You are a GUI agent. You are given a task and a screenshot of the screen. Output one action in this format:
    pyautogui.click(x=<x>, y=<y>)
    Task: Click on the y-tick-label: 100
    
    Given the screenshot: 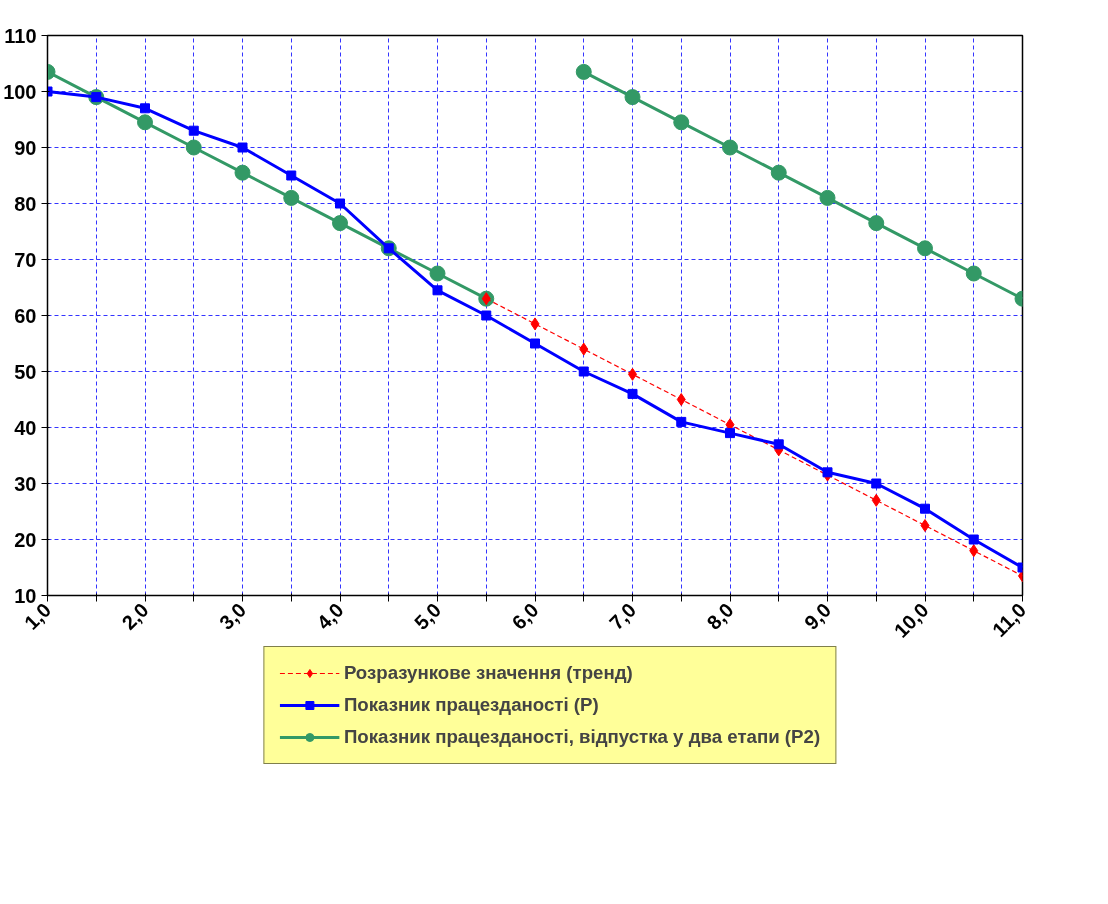 What is the action you would take?
    pyautogui.click(x=20, y=91)
    